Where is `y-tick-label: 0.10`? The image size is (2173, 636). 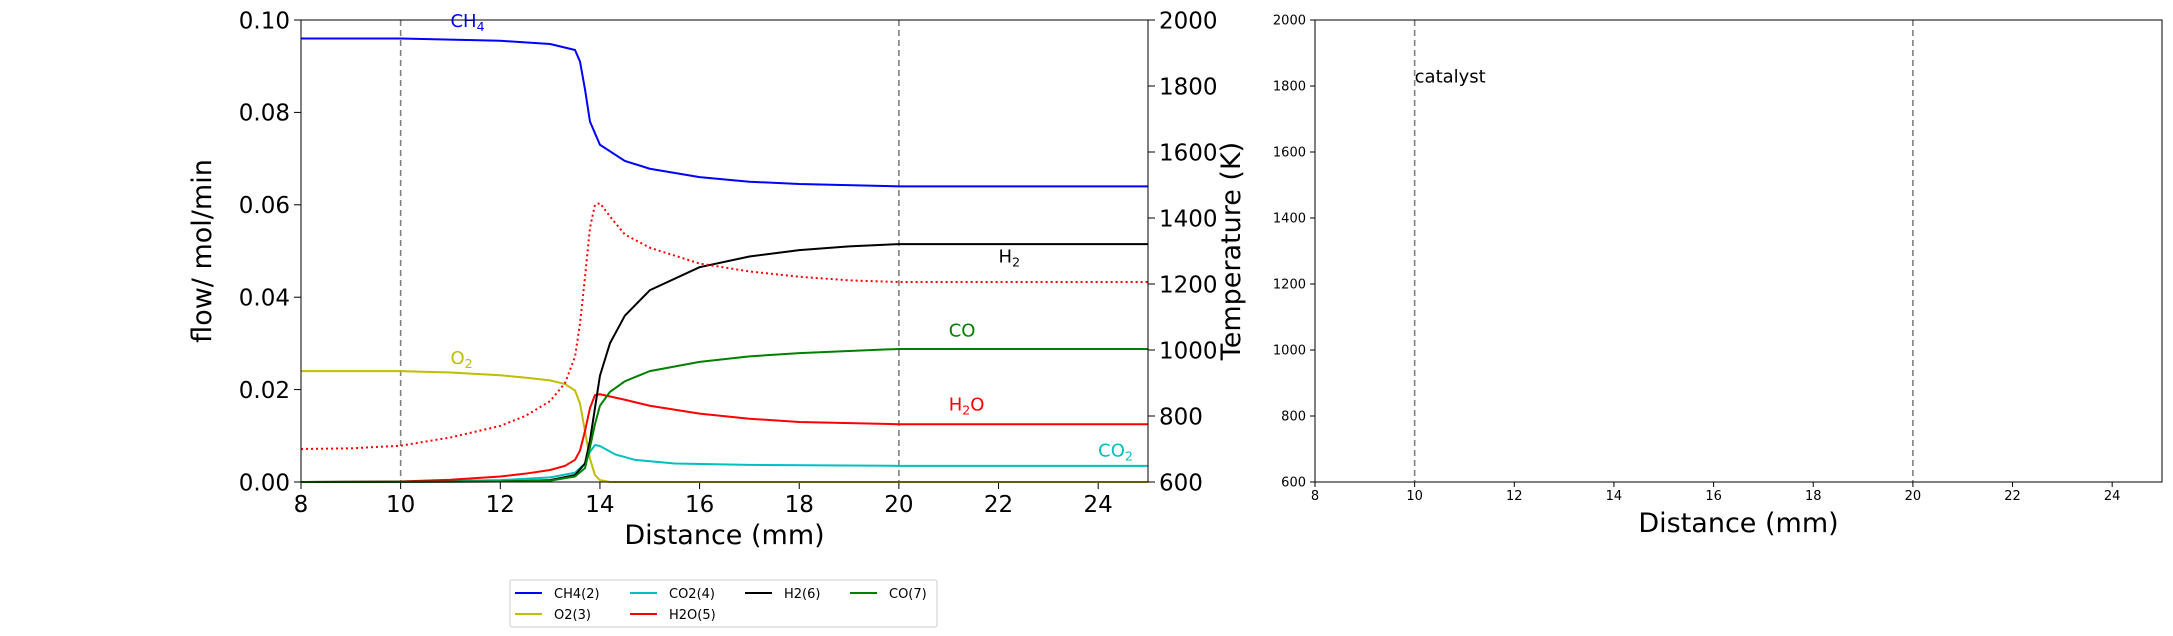 y-tick-label: 0.10 is located at coordinates (264, 21).